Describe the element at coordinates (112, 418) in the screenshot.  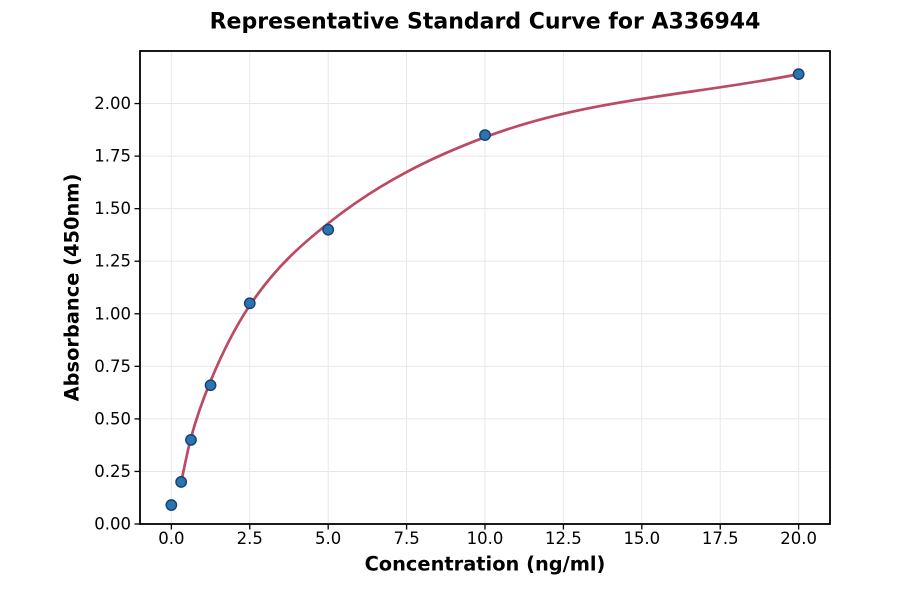
I see `y-tick-label: 0.50` at that location.